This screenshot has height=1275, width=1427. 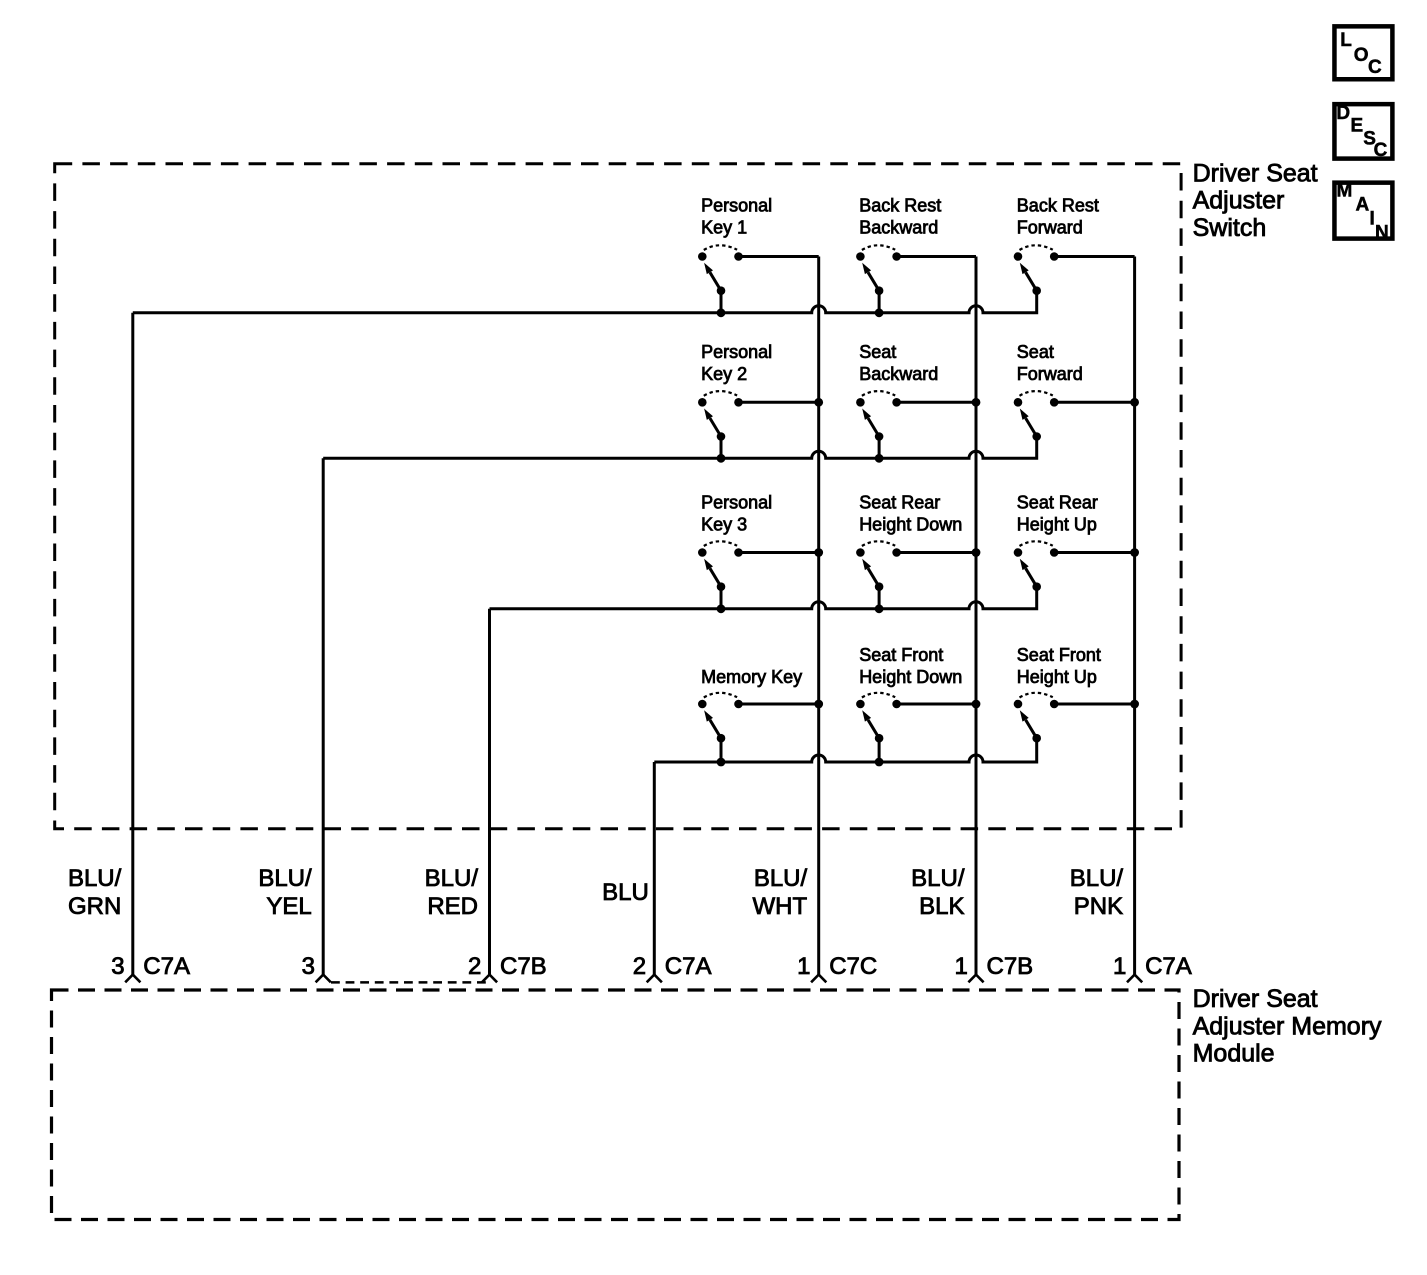 I want to click on svg-text: RED, so click(x=452, y=906).